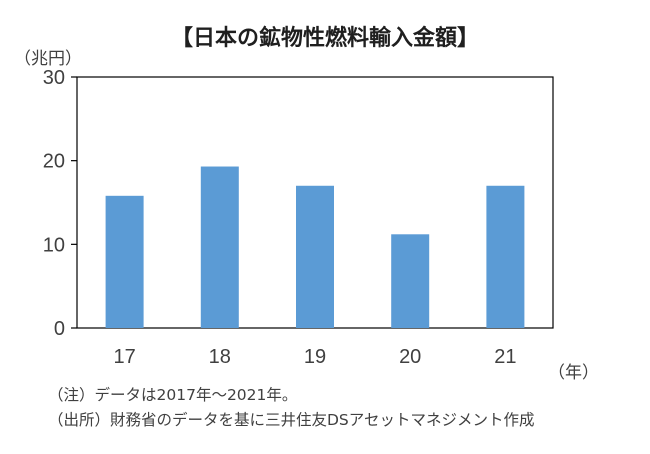  Describe the element at coordinates (59, 329) in the screenshot. I see `y-tick-label: 0` at that location.